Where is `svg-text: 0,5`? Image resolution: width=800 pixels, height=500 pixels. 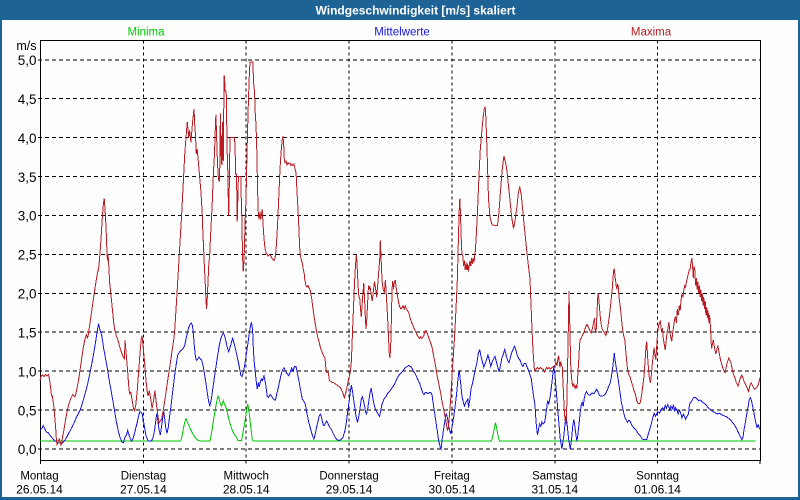
svg-text: 0,5 is located at coordinates (27, 410).